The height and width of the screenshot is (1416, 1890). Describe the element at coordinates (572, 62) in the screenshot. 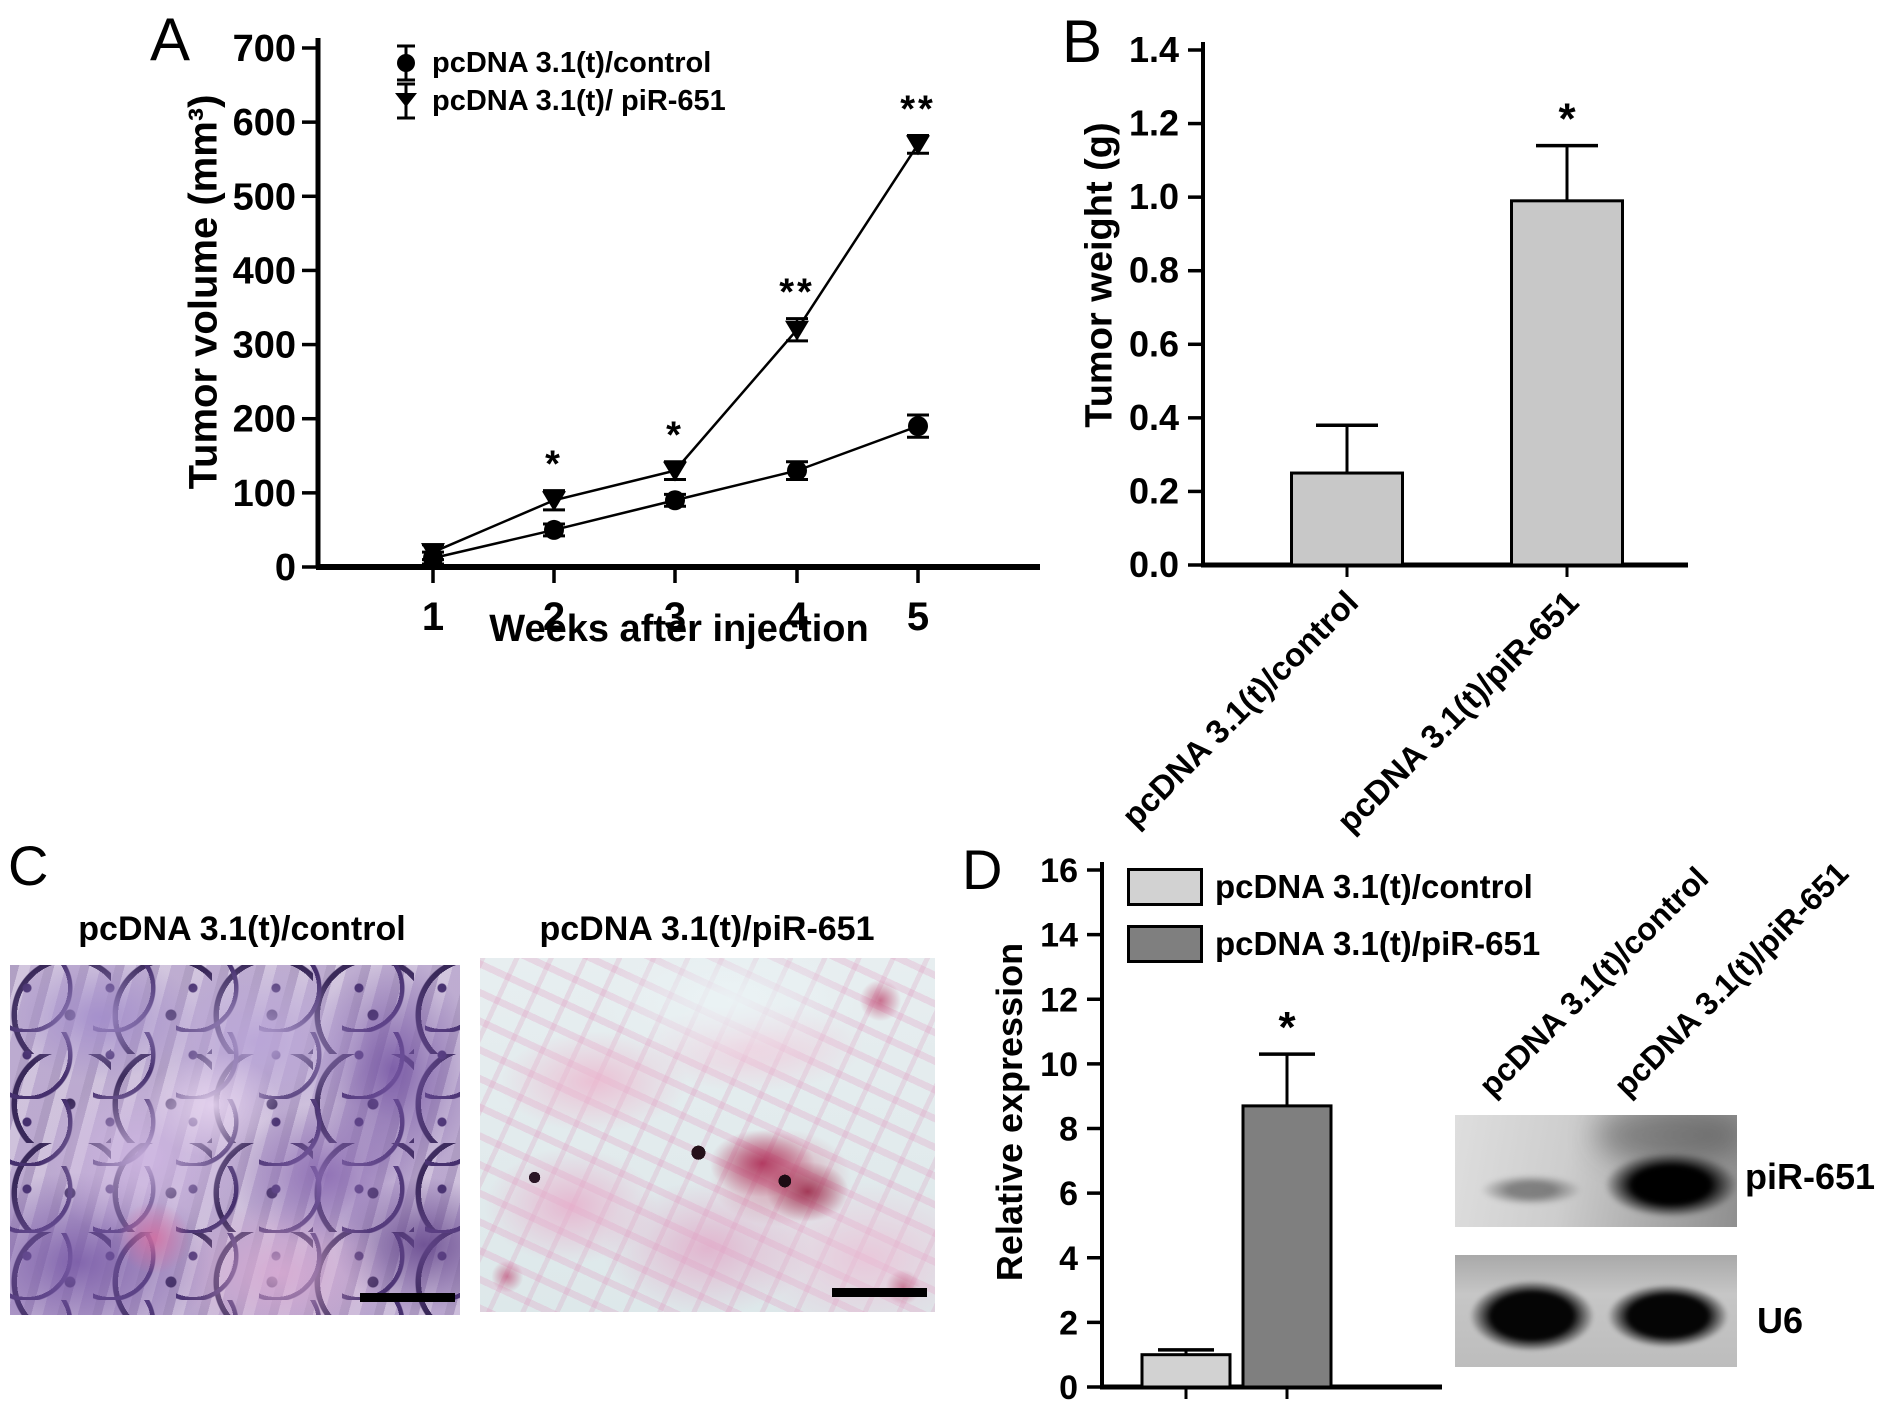

I see `panel-a-legend-label-control: pcDNA 3.1(t)/control` at that location.